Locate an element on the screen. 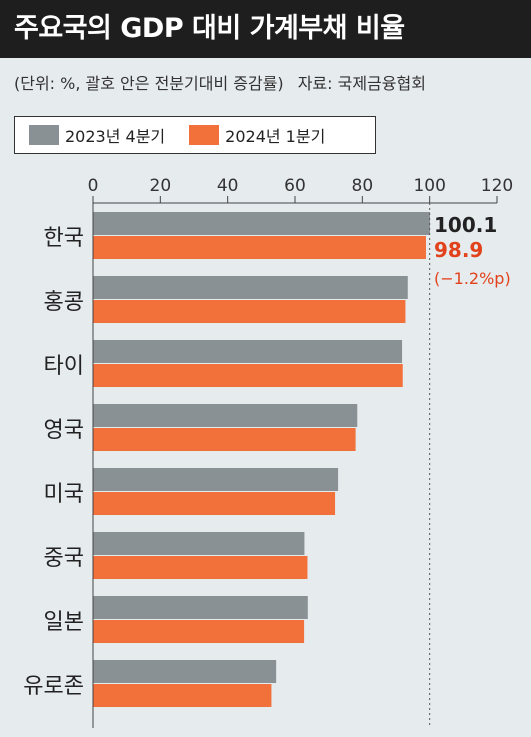 The image size is (531, 737). category-label: 한국 is located at coordinates (64, 238).